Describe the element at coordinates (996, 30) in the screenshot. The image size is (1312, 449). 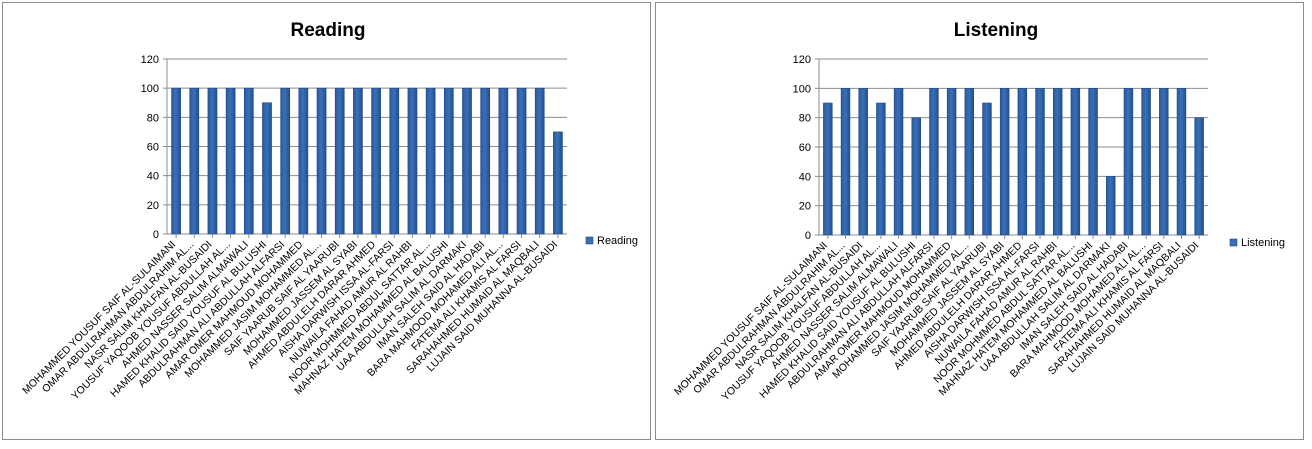
I see `listening-chart-title: Listening` at that location.